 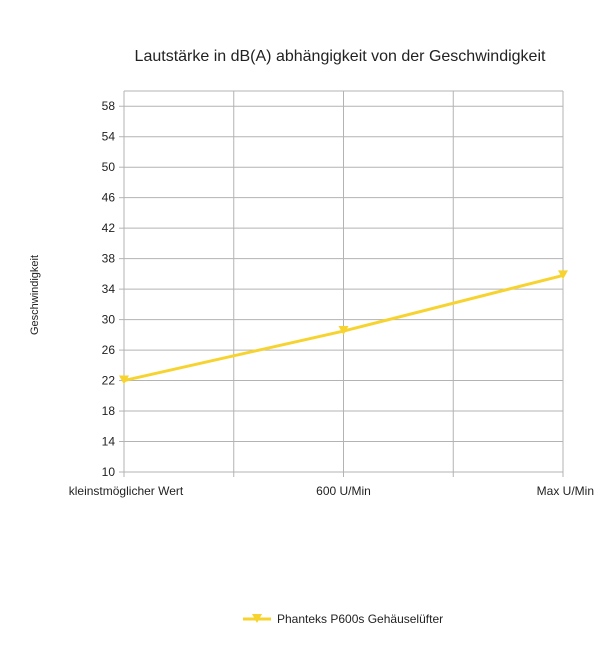 I want to click on y-axis-label: Geschwindigkeit, so click(x=35, y=295).